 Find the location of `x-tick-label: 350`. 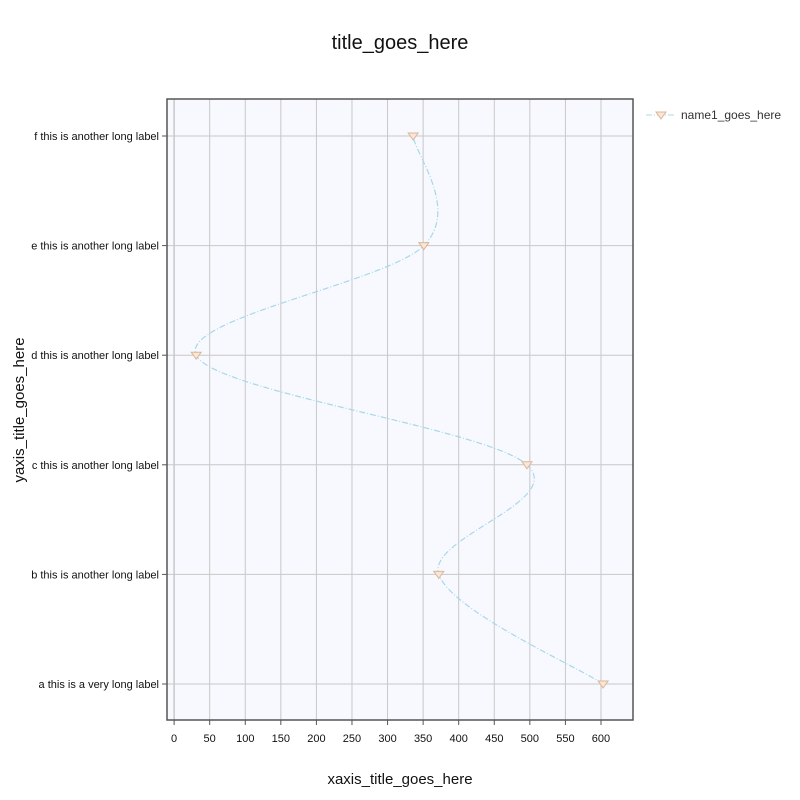

x-tick-label: 350 is located at coordinates (423, 739).